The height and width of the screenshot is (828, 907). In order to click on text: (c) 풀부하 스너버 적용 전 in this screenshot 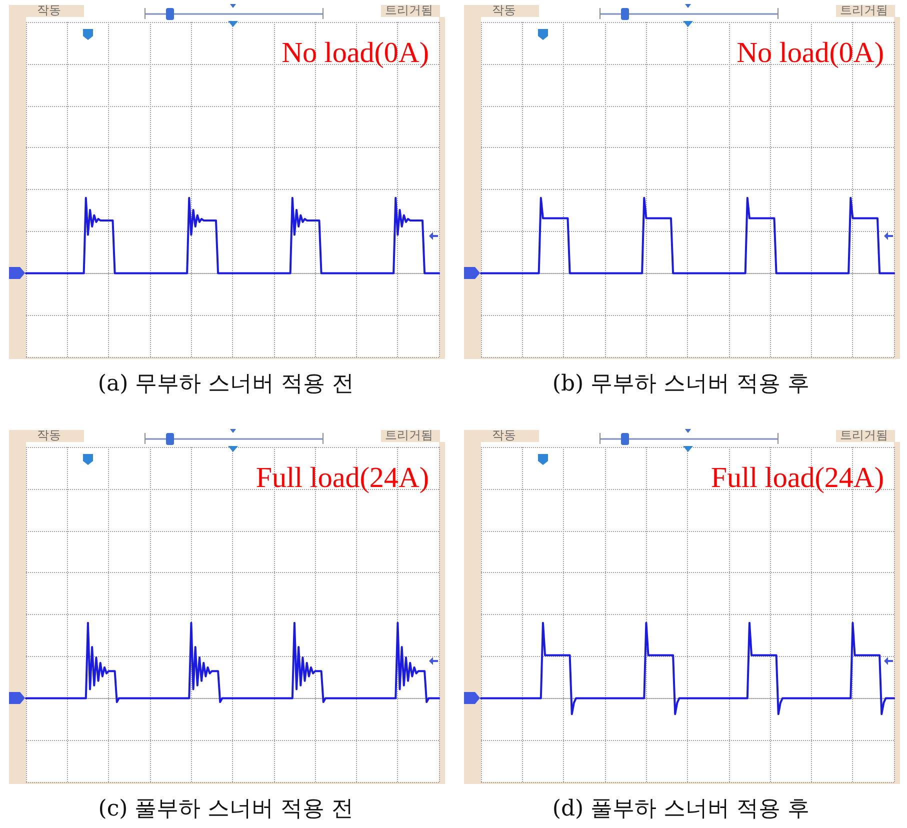, I will do `click(226, 809)`.